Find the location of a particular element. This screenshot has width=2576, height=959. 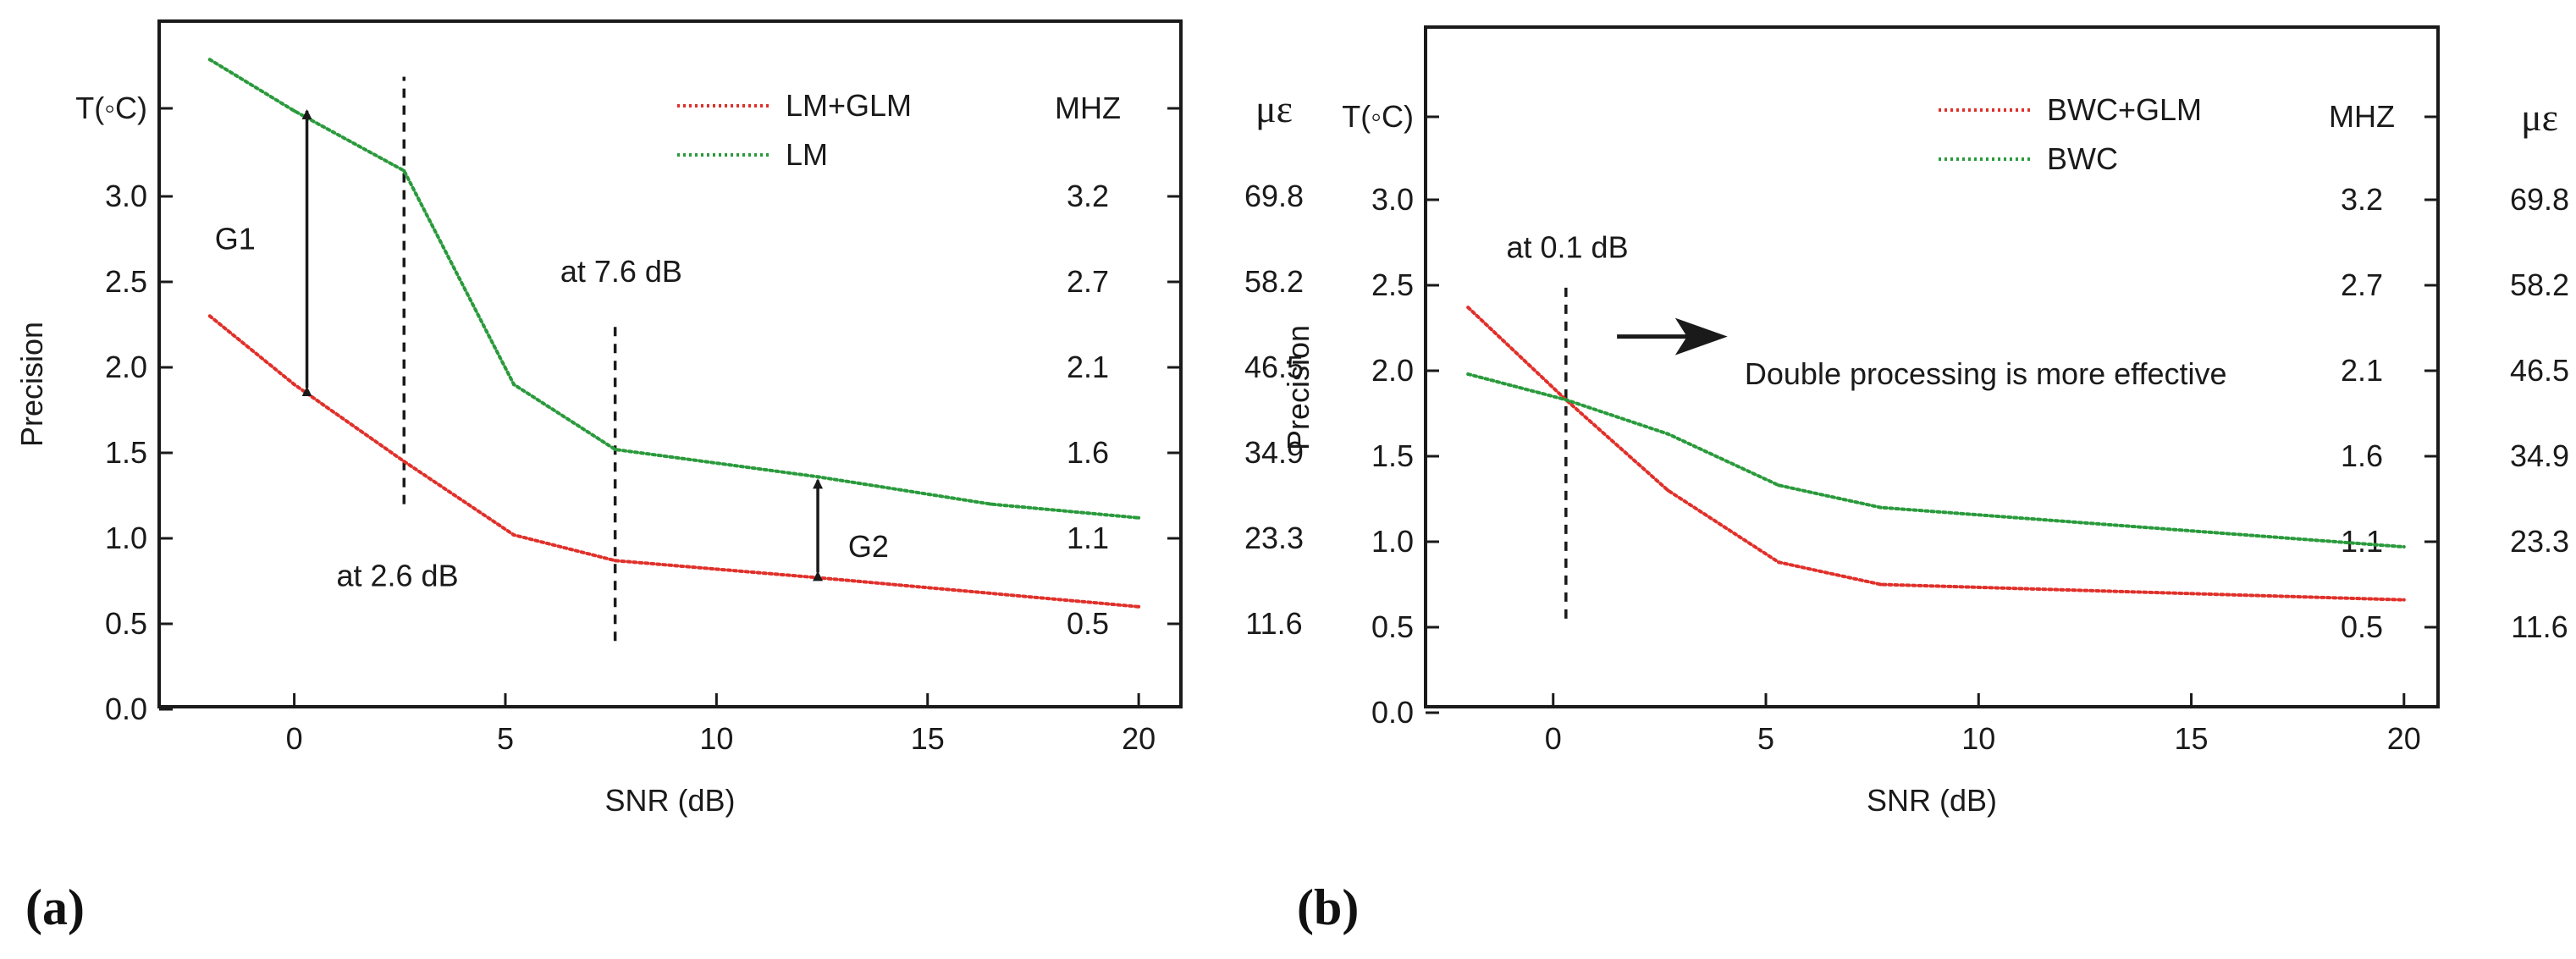

annotation: at 7.6 dB is located at coordinates (621, 272).